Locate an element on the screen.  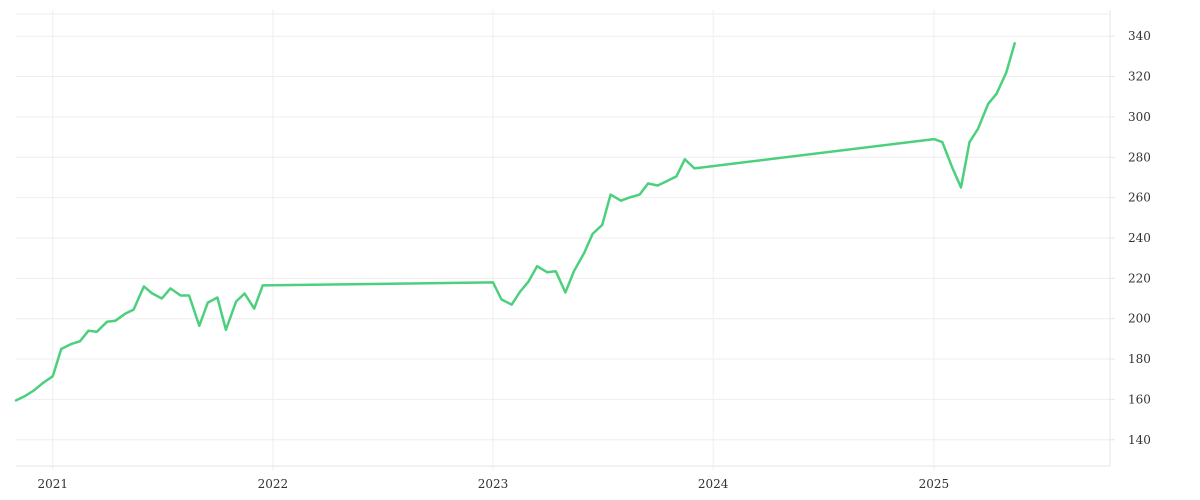
y-tick-label: 200 is located at coordinates (1139, 319).